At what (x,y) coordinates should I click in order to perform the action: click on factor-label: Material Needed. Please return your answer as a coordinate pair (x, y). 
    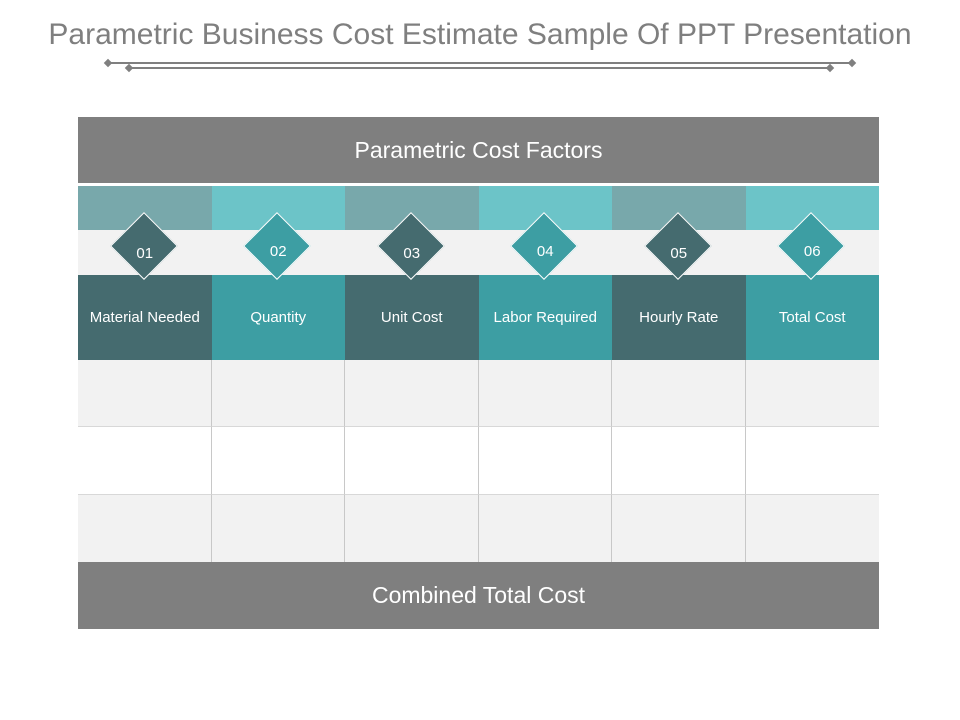
    Looking at the image, I should click on (145, 317).